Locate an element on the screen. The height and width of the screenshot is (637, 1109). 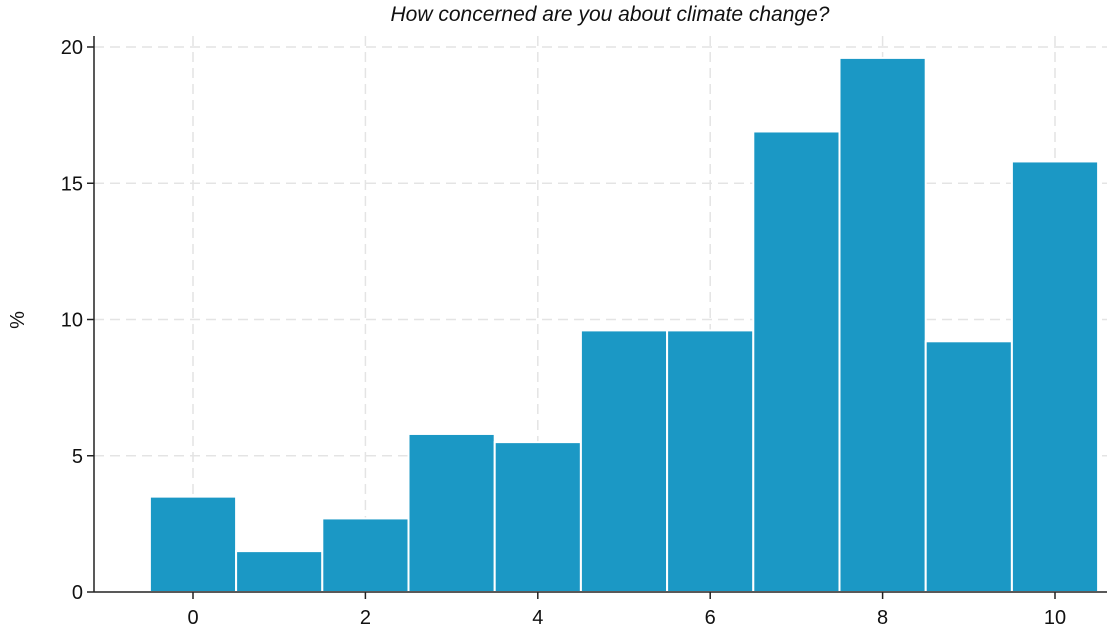
x-tick-label: 8 is located at coordinates (882, 618).